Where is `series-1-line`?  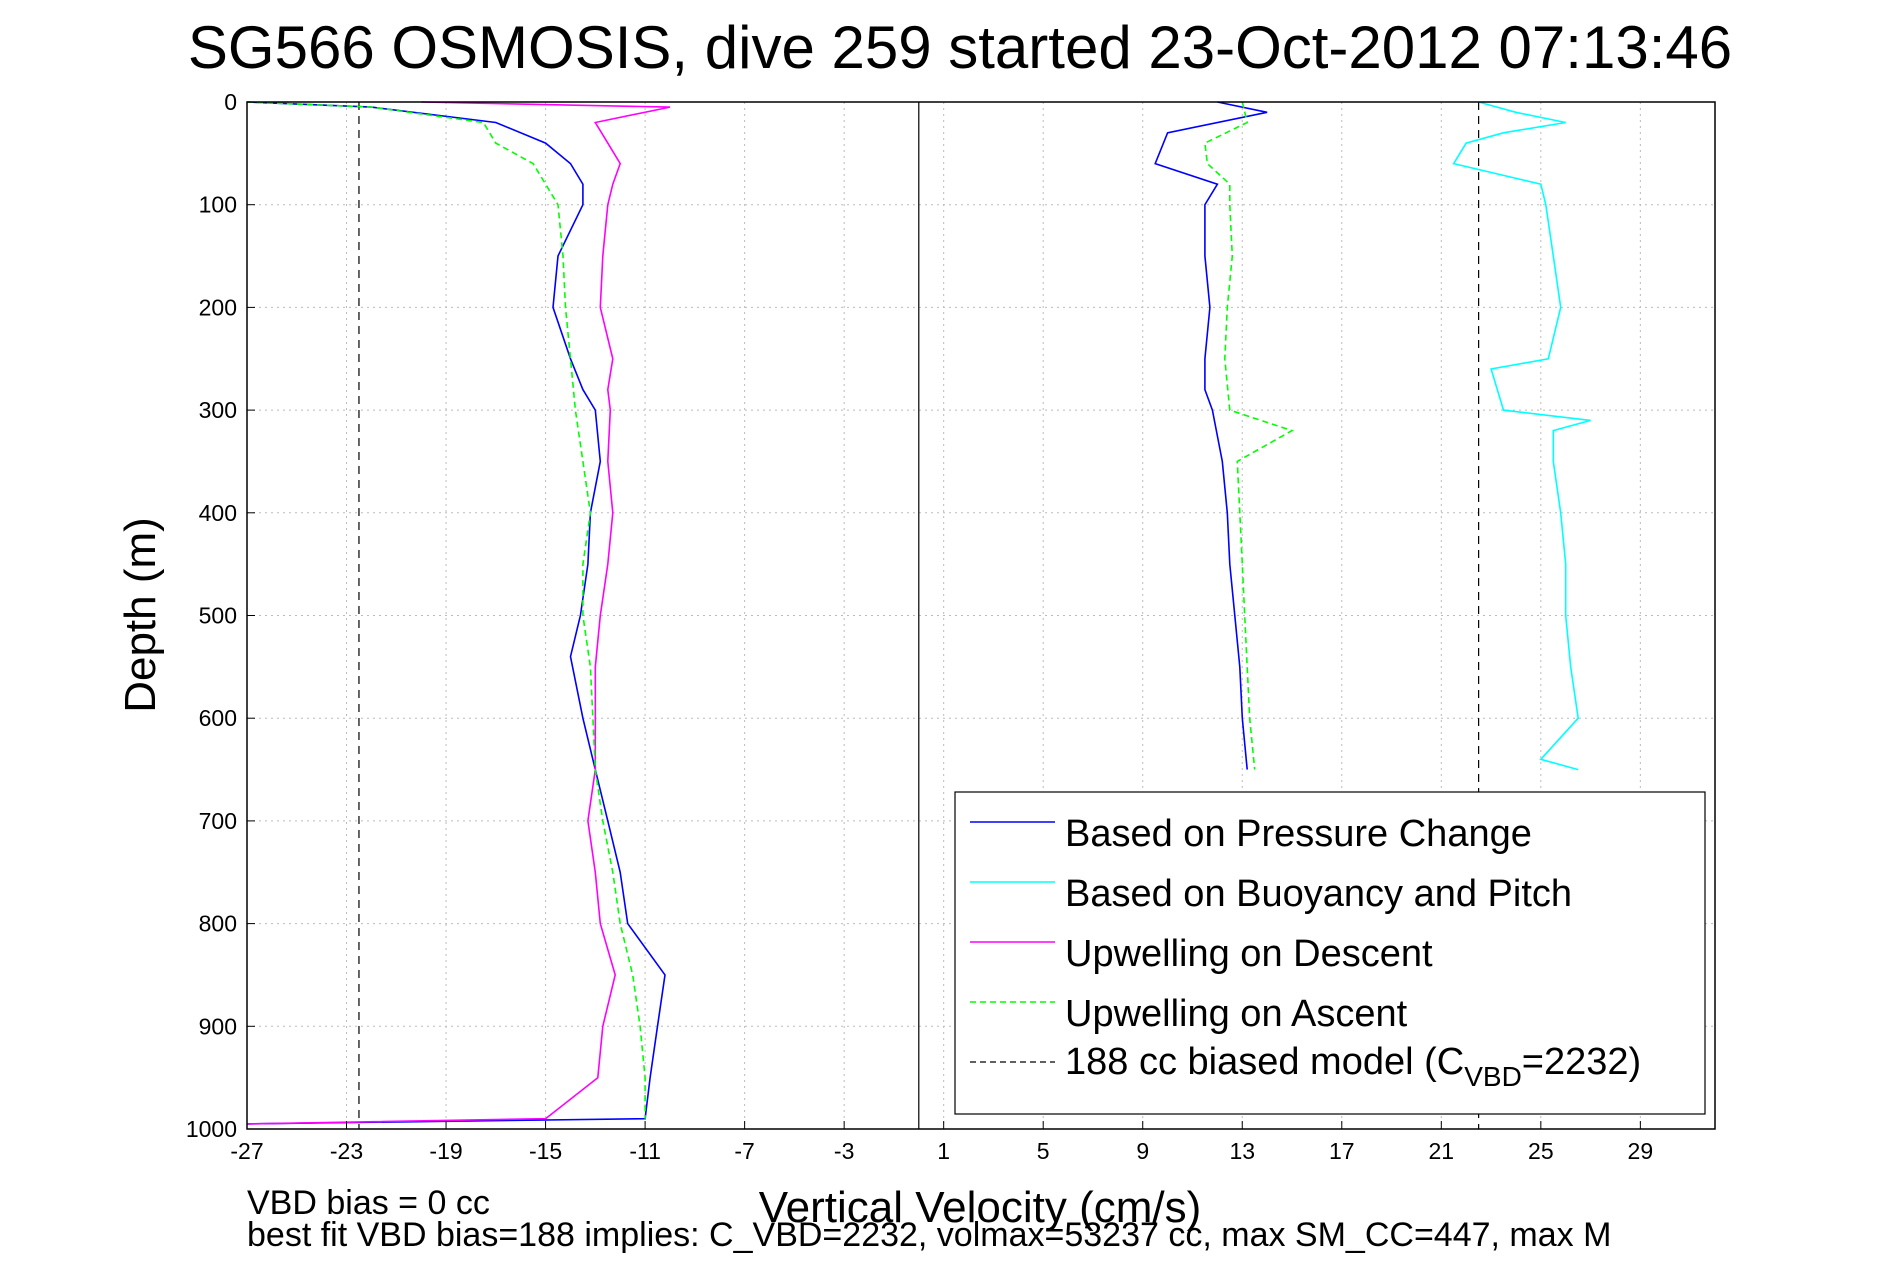
series-1-line is located at coordinates (1521, 436).